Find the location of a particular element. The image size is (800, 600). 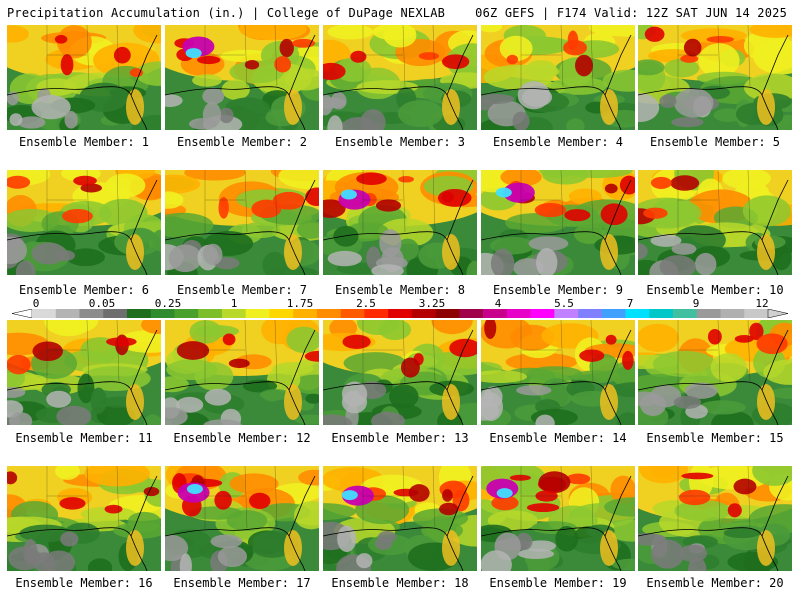

colorbar-tick-label: 0.25 is located at coordinates (168, 303).